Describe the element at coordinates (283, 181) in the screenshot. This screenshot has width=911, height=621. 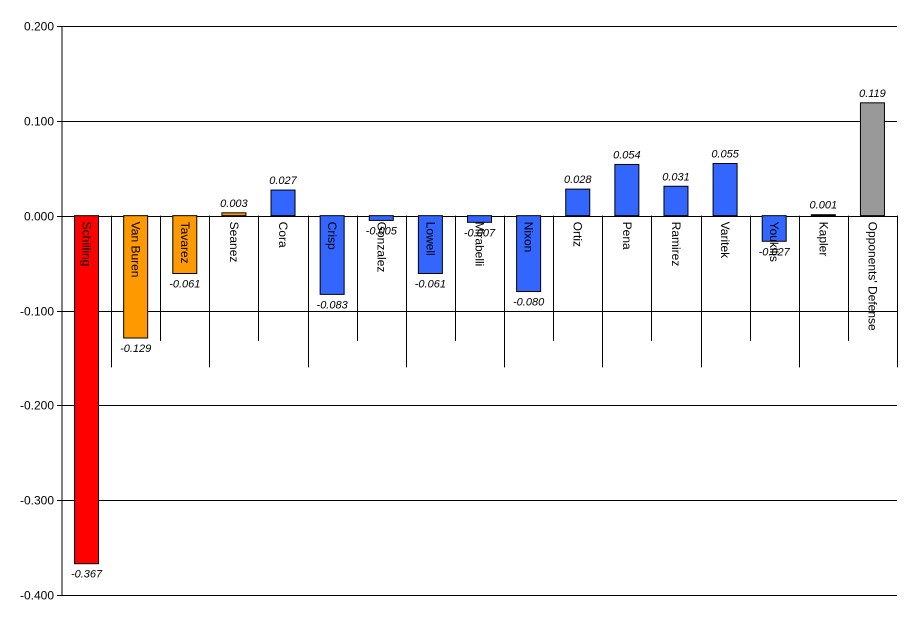
I see `data-label: 0.027` at that location.